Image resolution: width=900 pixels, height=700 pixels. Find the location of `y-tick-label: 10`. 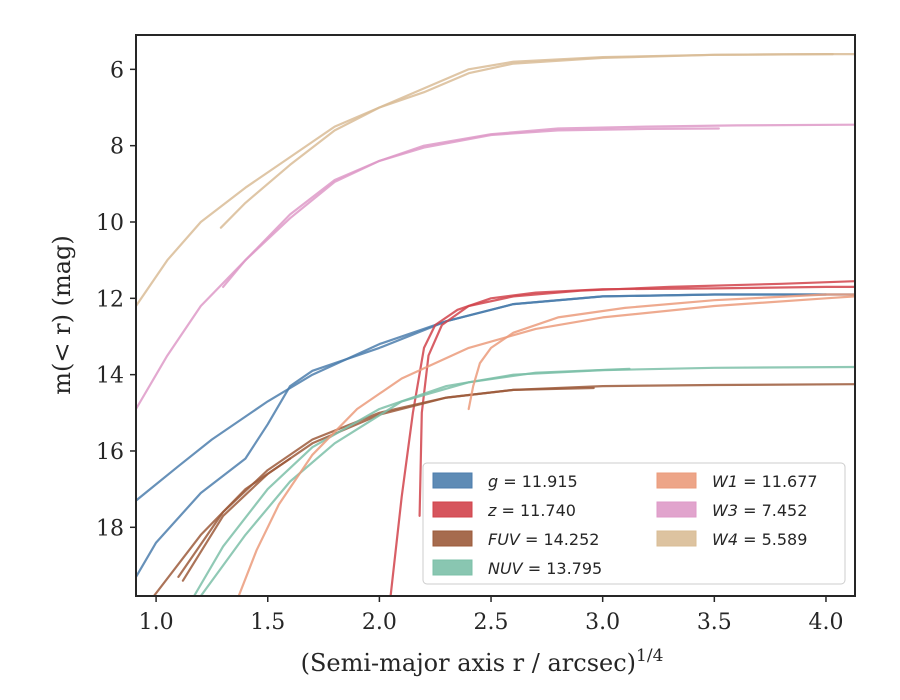

y-tick-label: 10 is located at coordinates (110, 223).